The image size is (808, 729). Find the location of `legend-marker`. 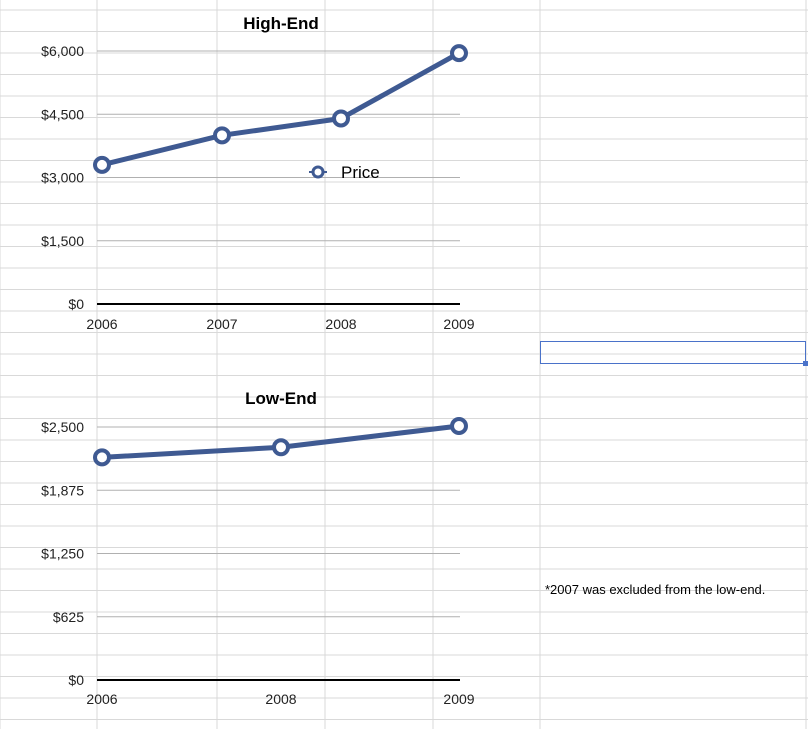

legend-marker is located at coordinates (318, 172).